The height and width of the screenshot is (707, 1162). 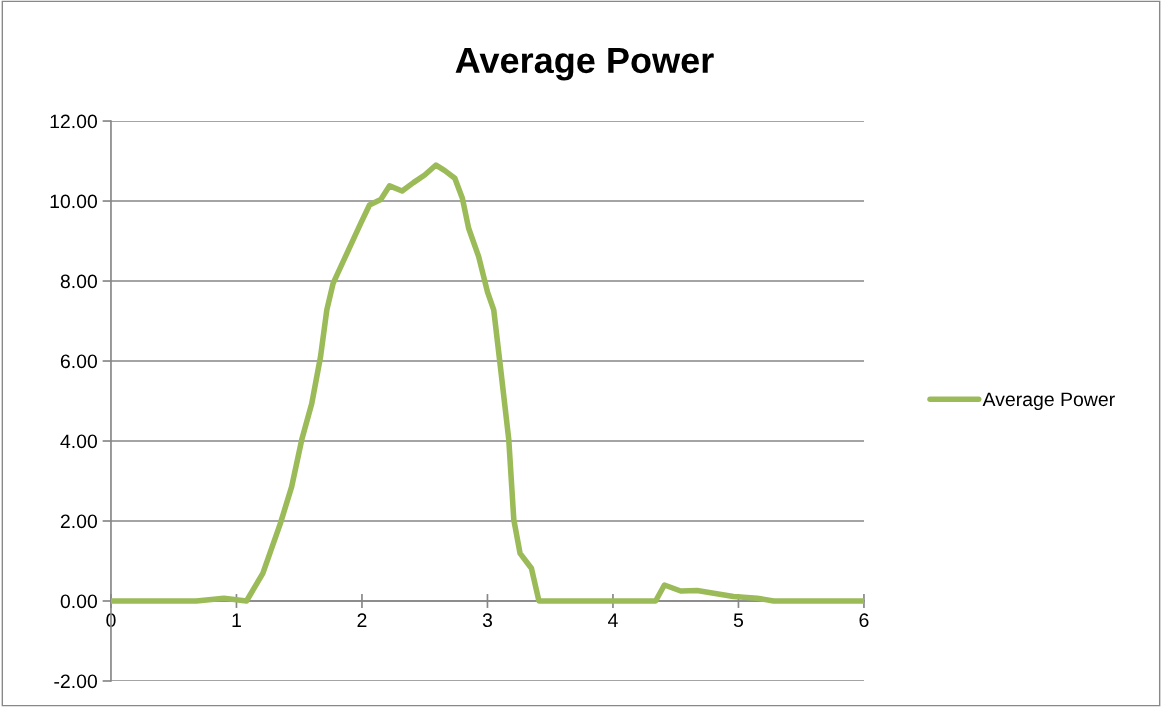 I want to click on y-tick-label: 10.00, so click(x=74, y=201).